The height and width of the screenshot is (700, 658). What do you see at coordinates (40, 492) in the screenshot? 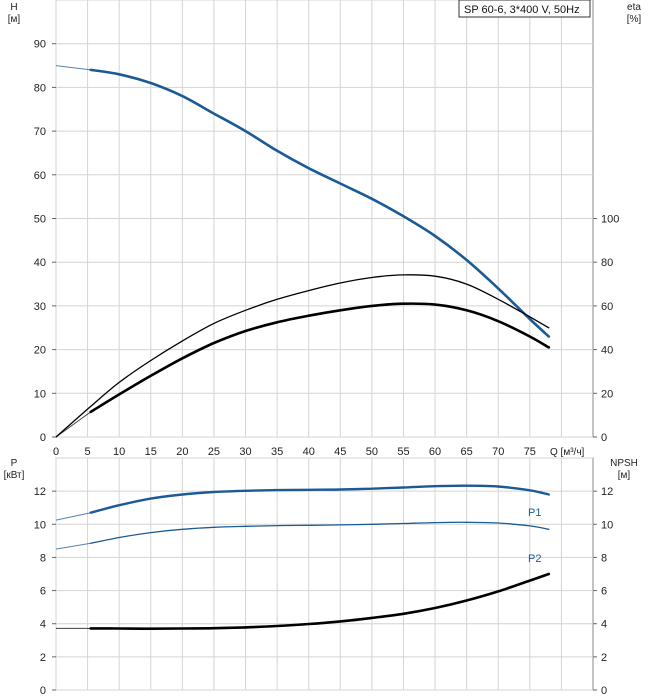
I see `left-tick-label: 12` at bounding box center [40, 492].